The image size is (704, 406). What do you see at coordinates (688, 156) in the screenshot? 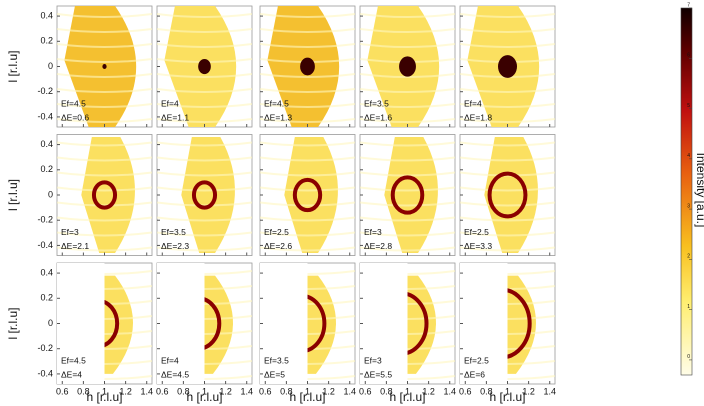
I see `colorbar-tick-label: 4` at bounding box center [688, 156].